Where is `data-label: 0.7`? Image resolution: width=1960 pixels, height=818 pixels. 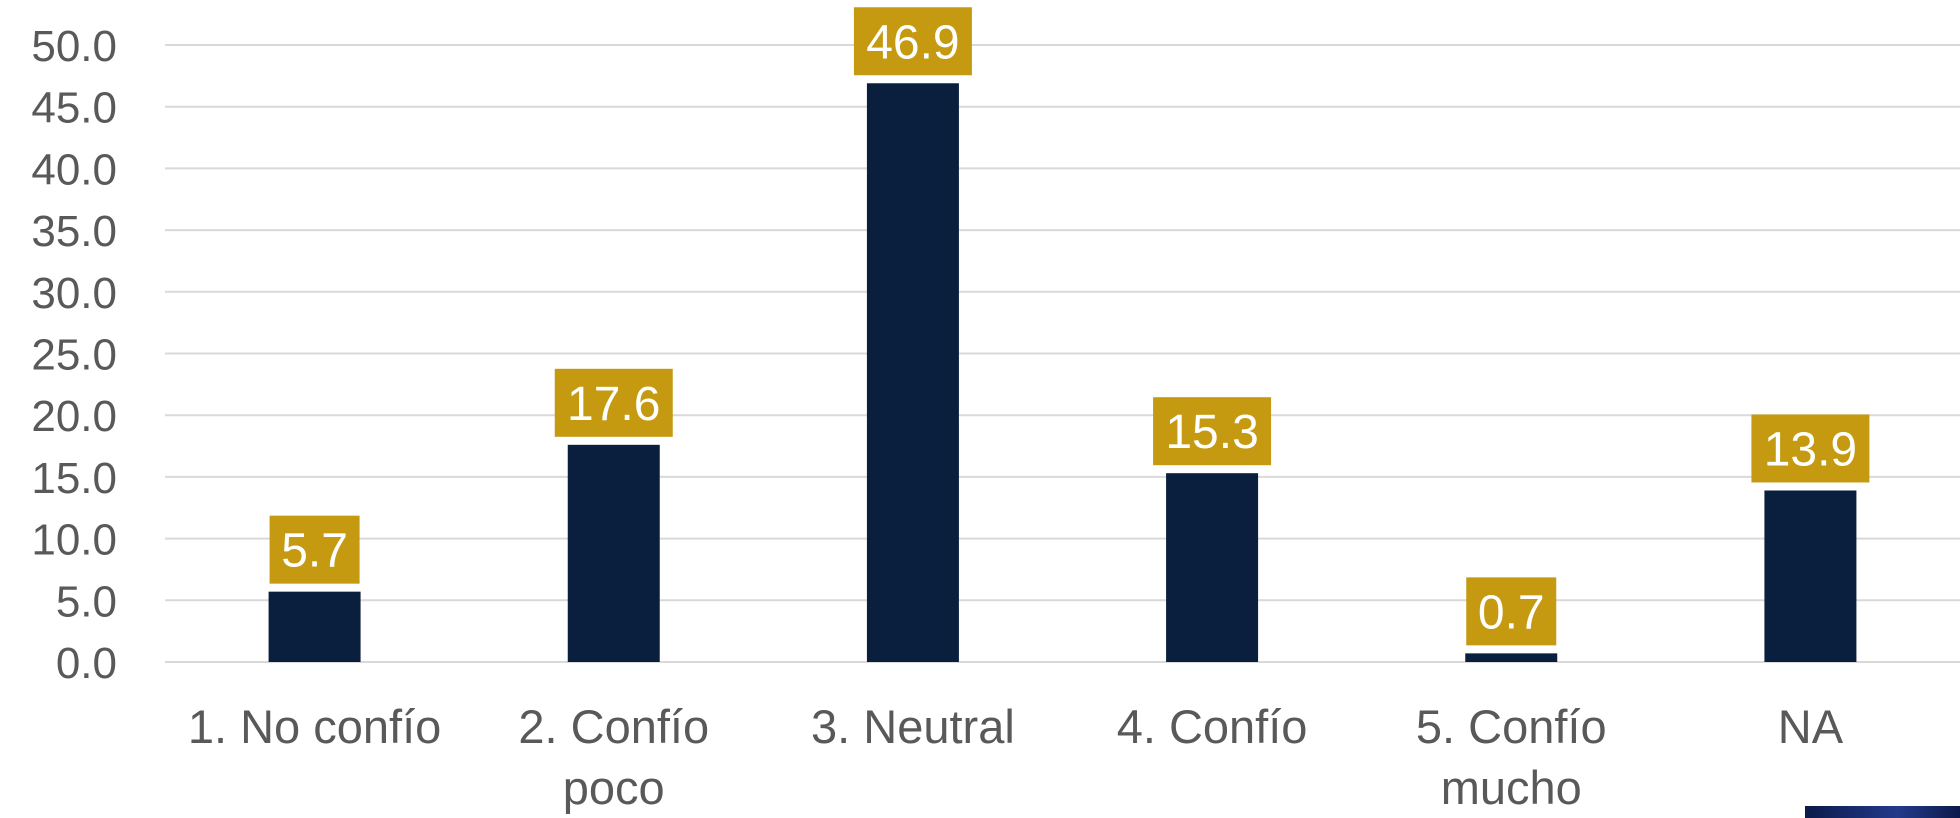
data-label: 0.7 is located at coordinates (1511, 612).